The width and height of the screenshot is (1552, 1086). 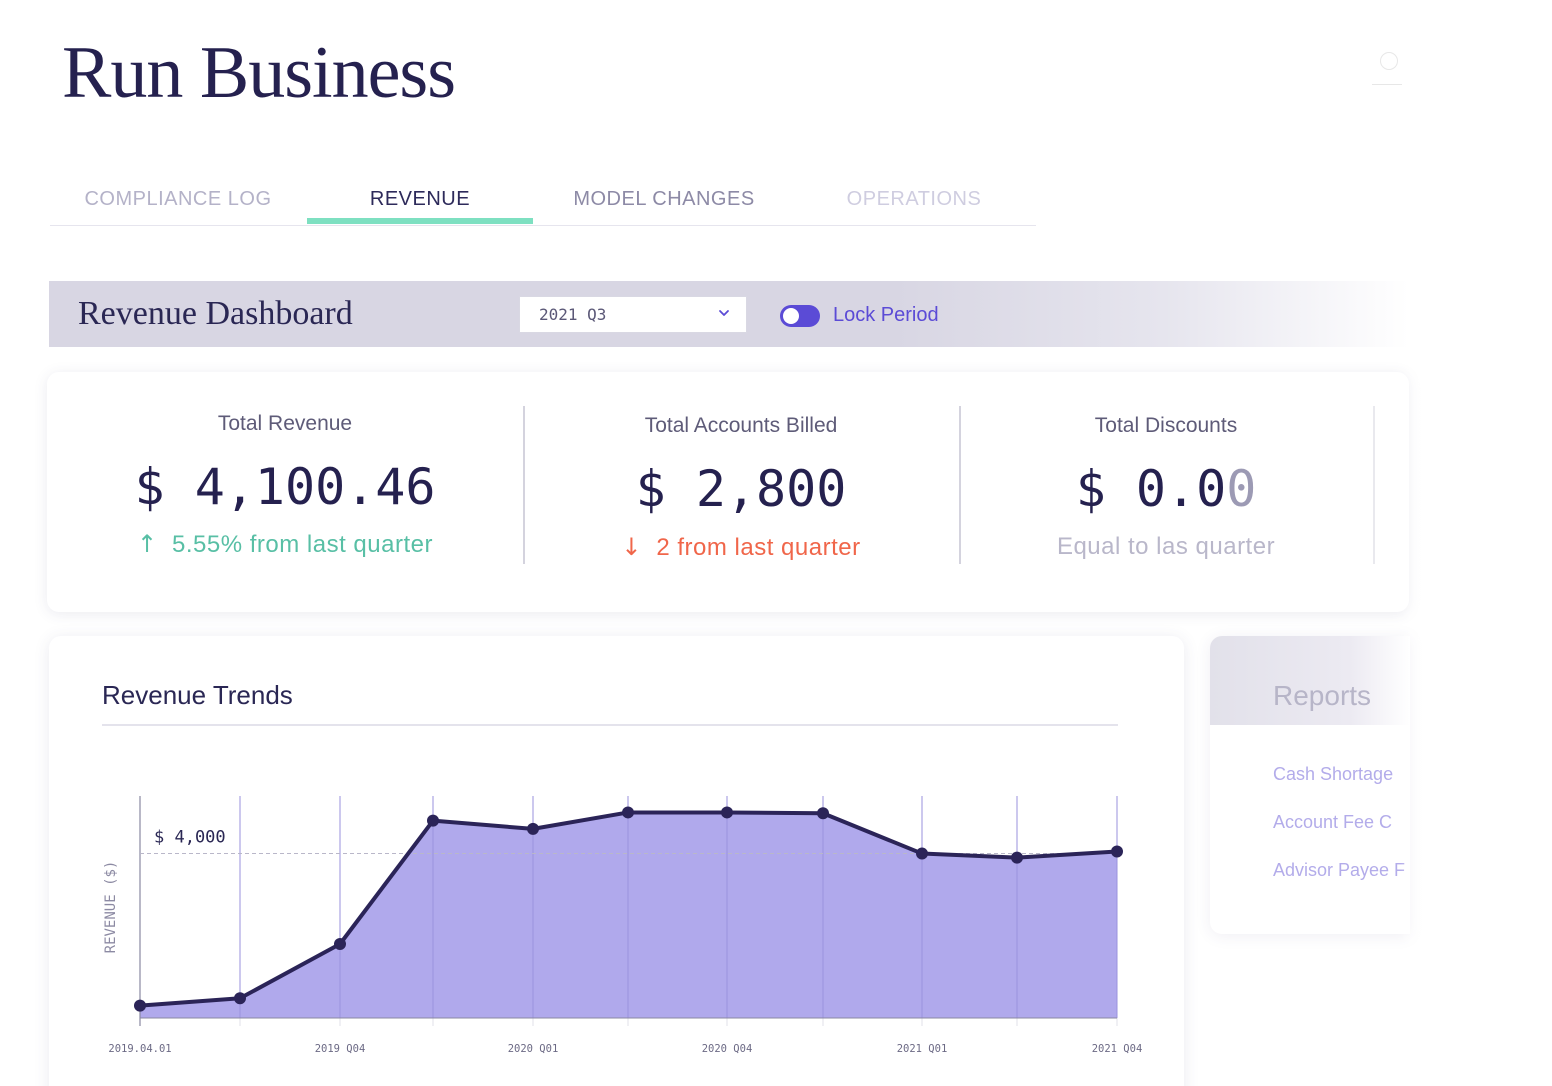 What do you see at coordinates (340, 1049) in the screenshot?
I see `x-tick-label: 2019 Q04` at bounding box center [340, 1049].